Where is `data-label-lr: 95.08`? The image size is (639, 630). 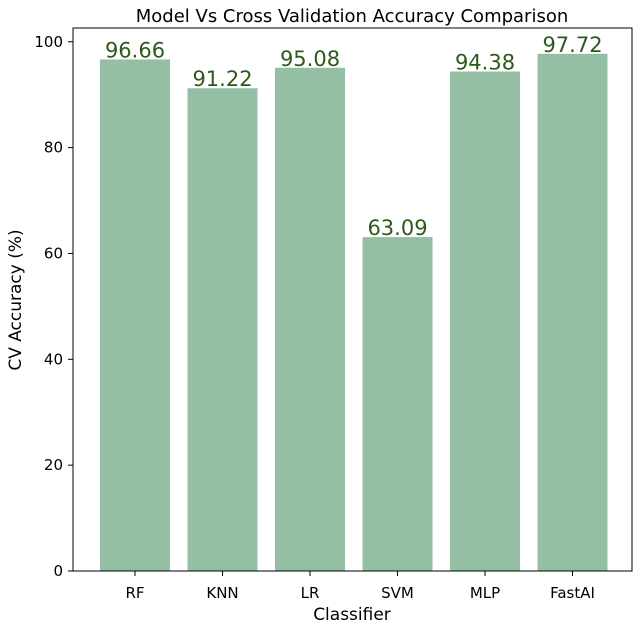
data-label-lr: 95.08 is located at coordinates (310, 59).